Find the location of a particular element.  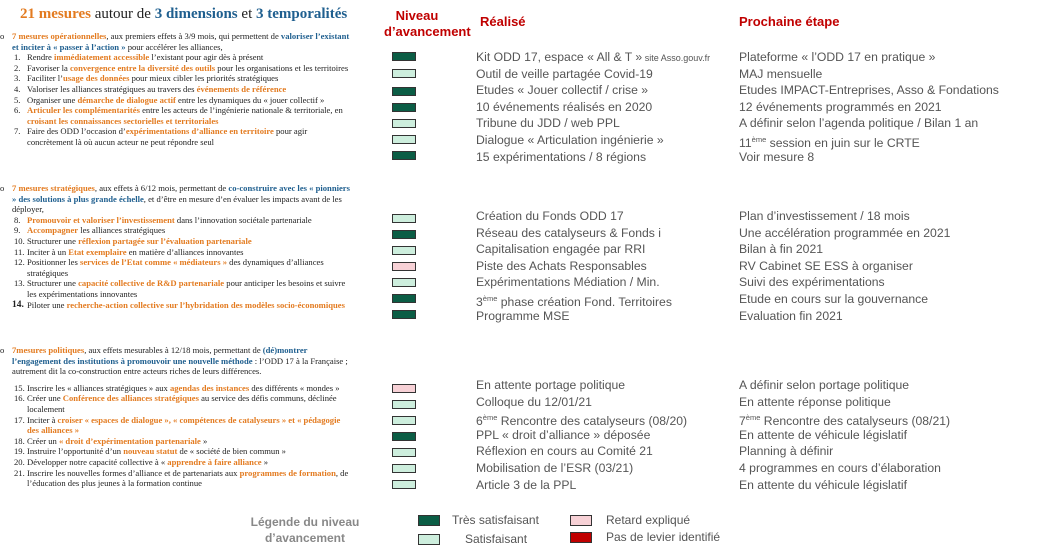

prochaine-item: MAJ mensuelle is located at coordinates (781, 73).